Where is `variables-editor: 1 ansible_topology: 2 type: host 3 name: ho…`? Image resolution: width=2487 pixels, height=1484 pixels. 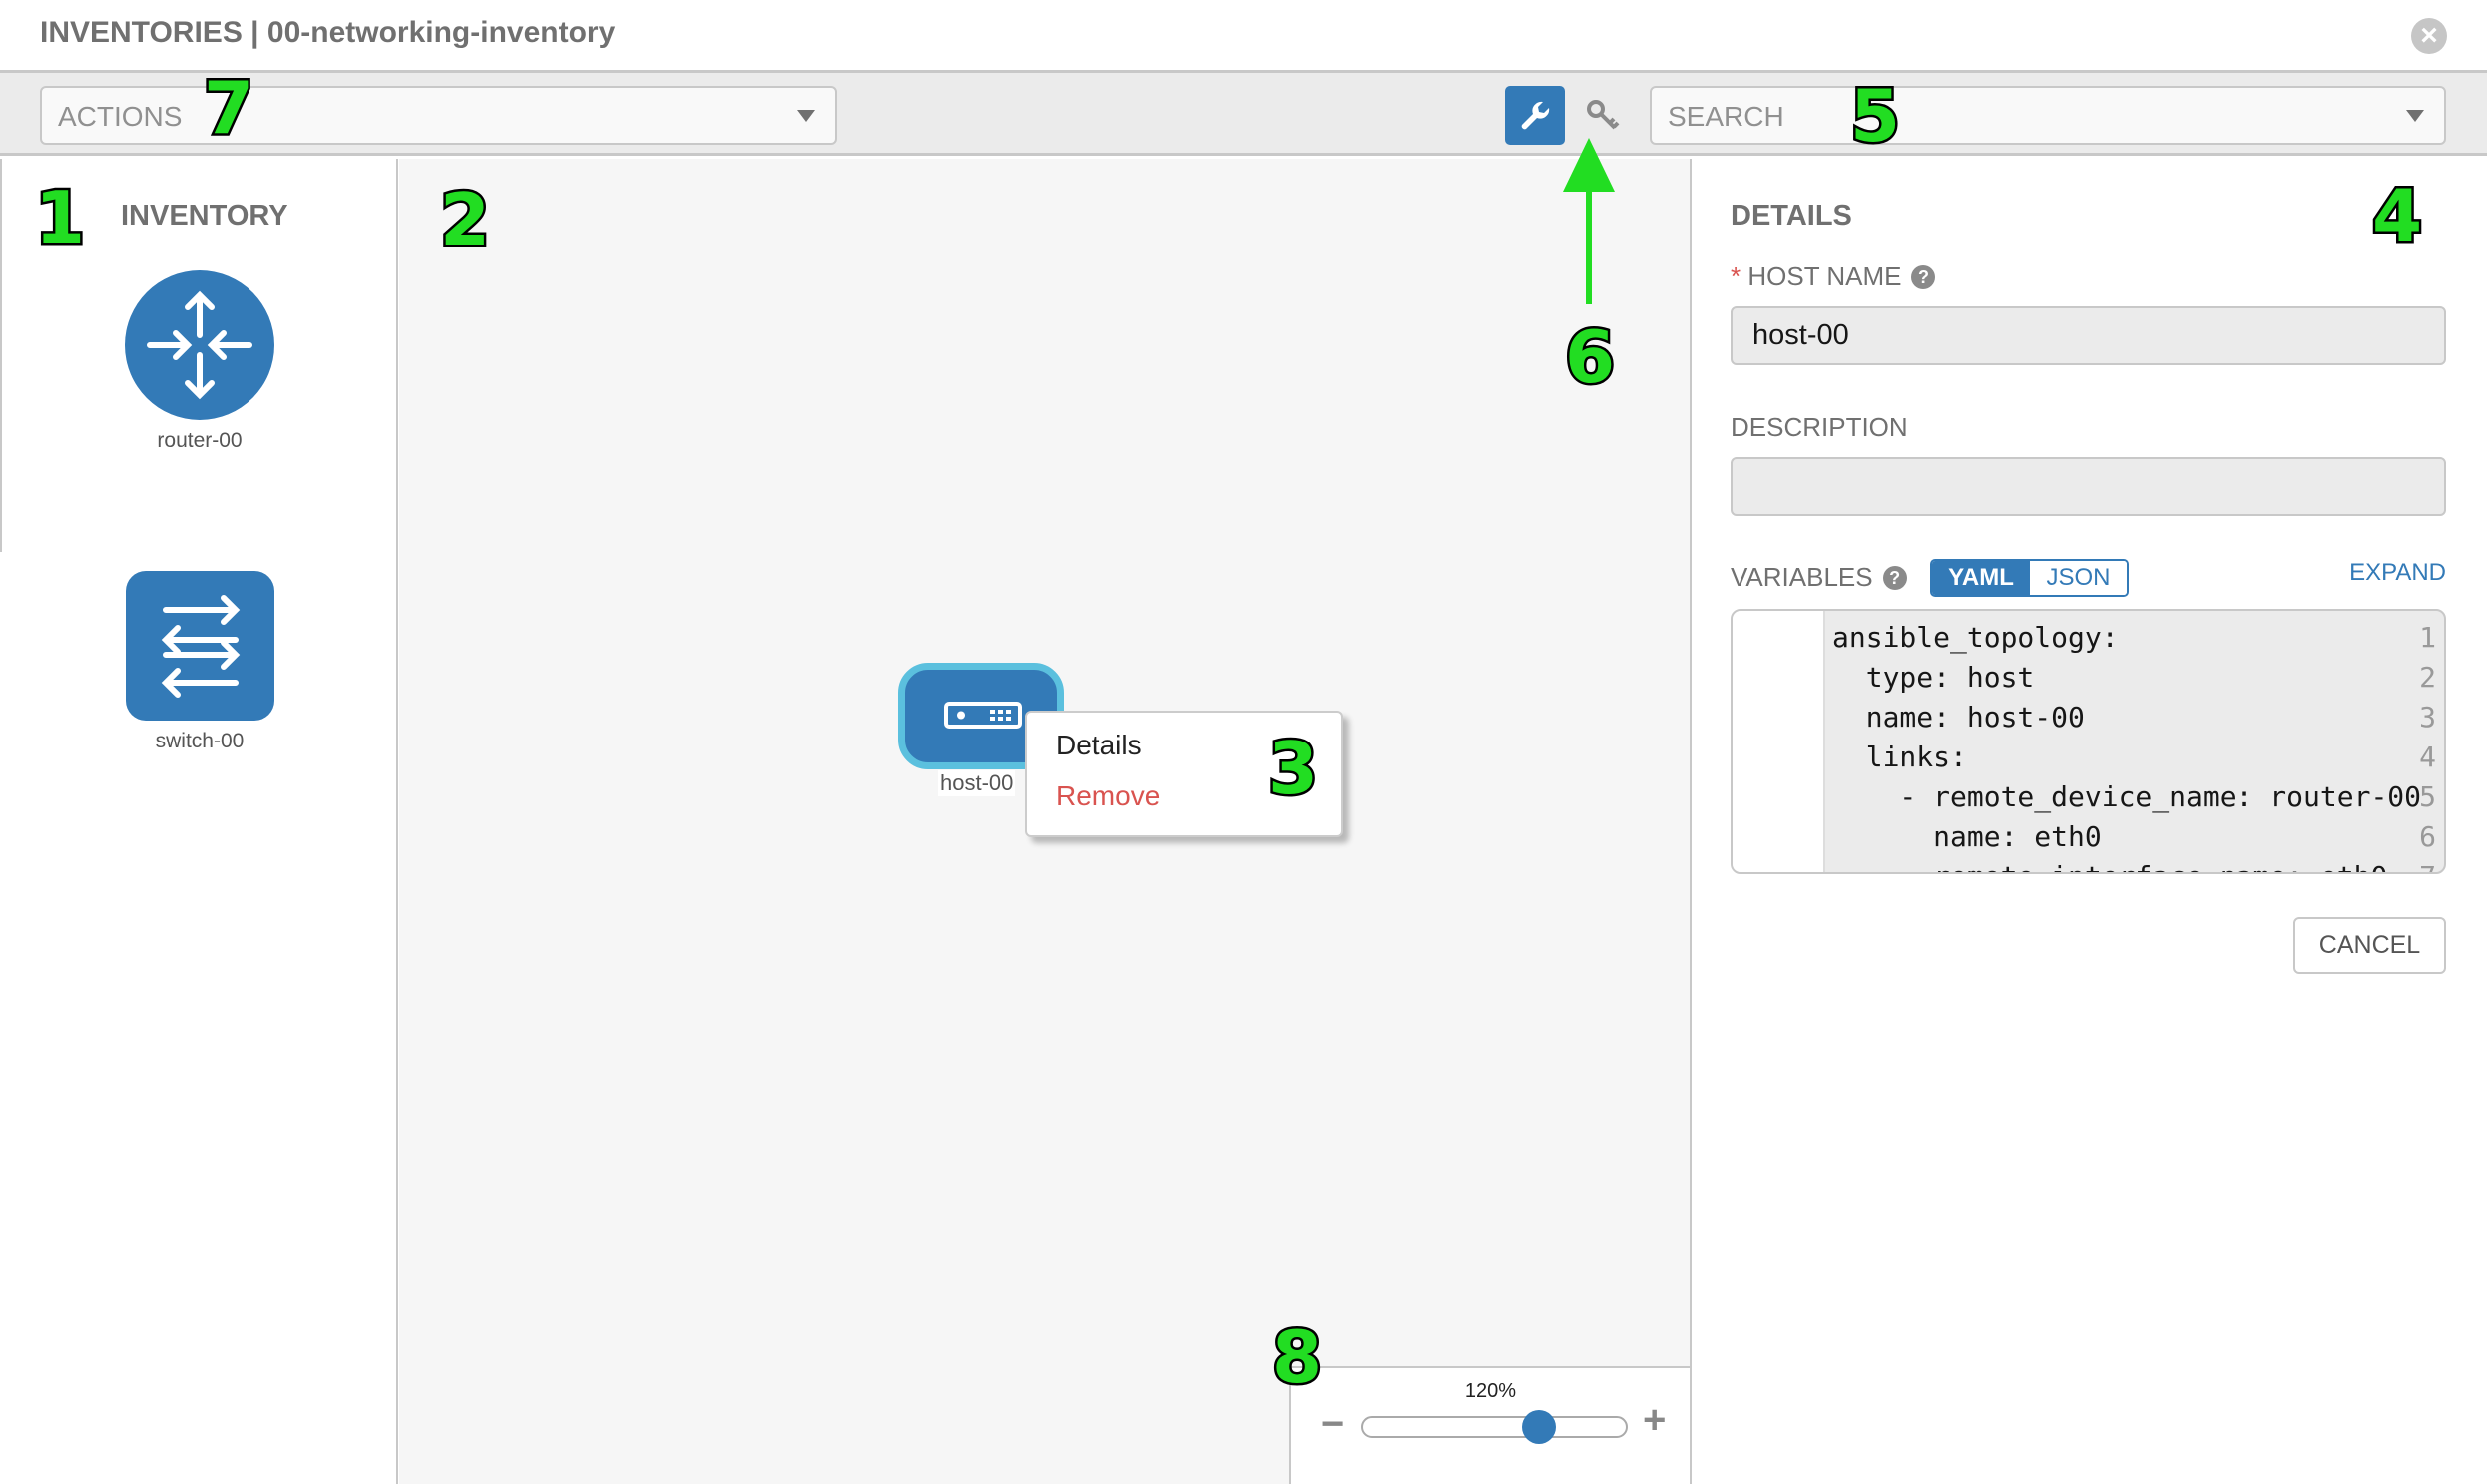
variables-editor: 1 ansible_topology: 2 type: host 3 name: ho… is located at coordinates (2088, 741).